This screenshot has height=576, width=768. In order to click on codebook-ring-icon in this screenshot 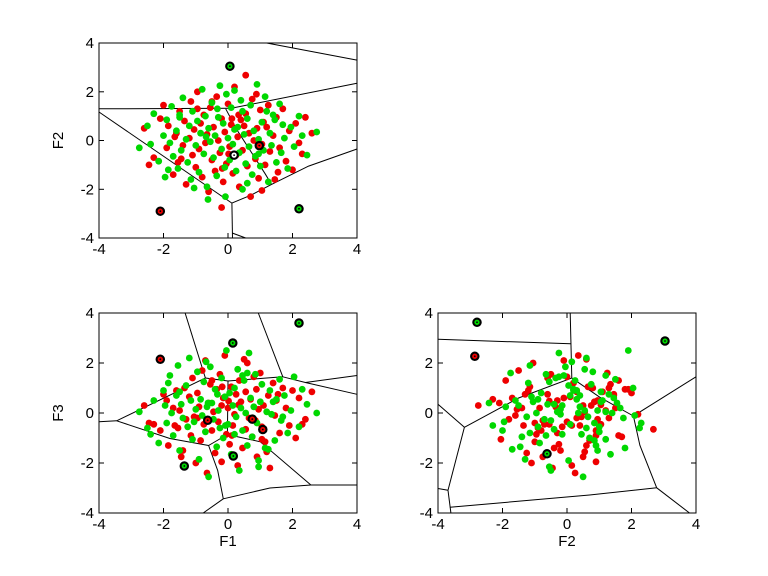, I will do `click(160, 211)`.